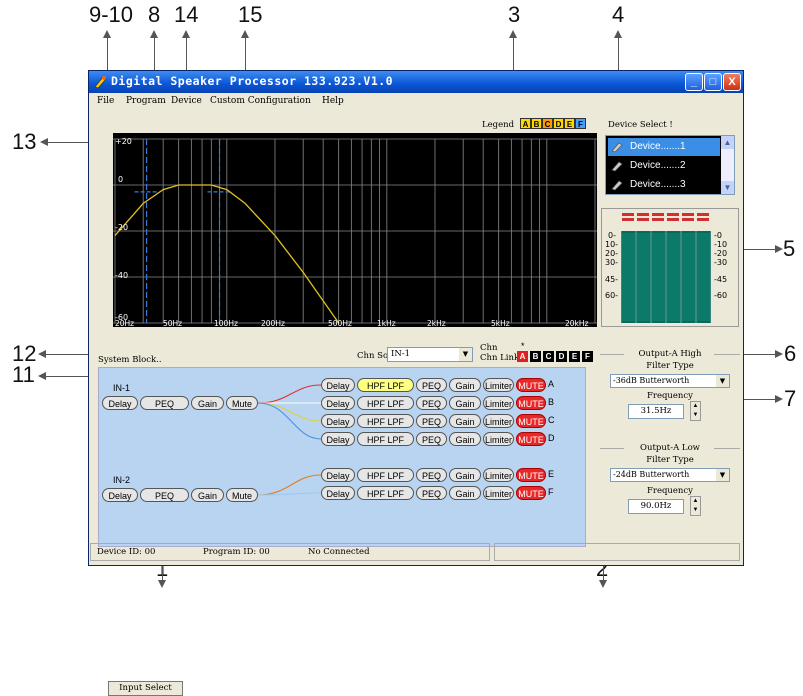 This screenshot has width=803, height=696. I want to click on leader-12-arrow, so click(42, 354).